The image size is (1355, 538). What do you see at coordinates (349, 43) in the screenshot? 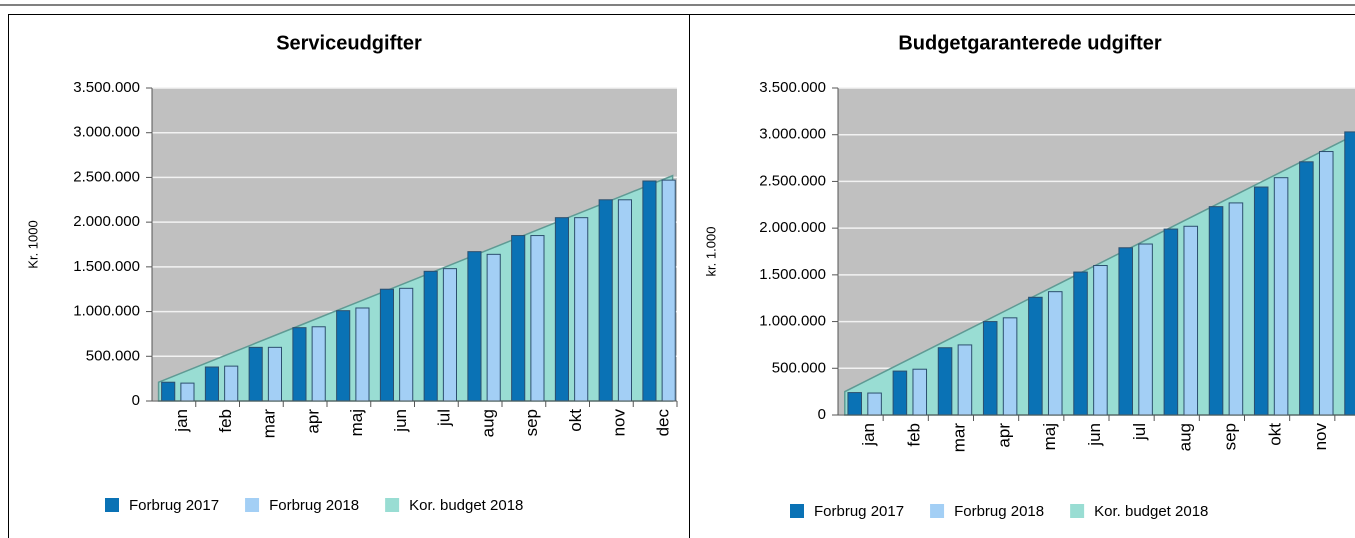
I see `chart-title: Serviceudgifter` at bounding box center [349, 43].